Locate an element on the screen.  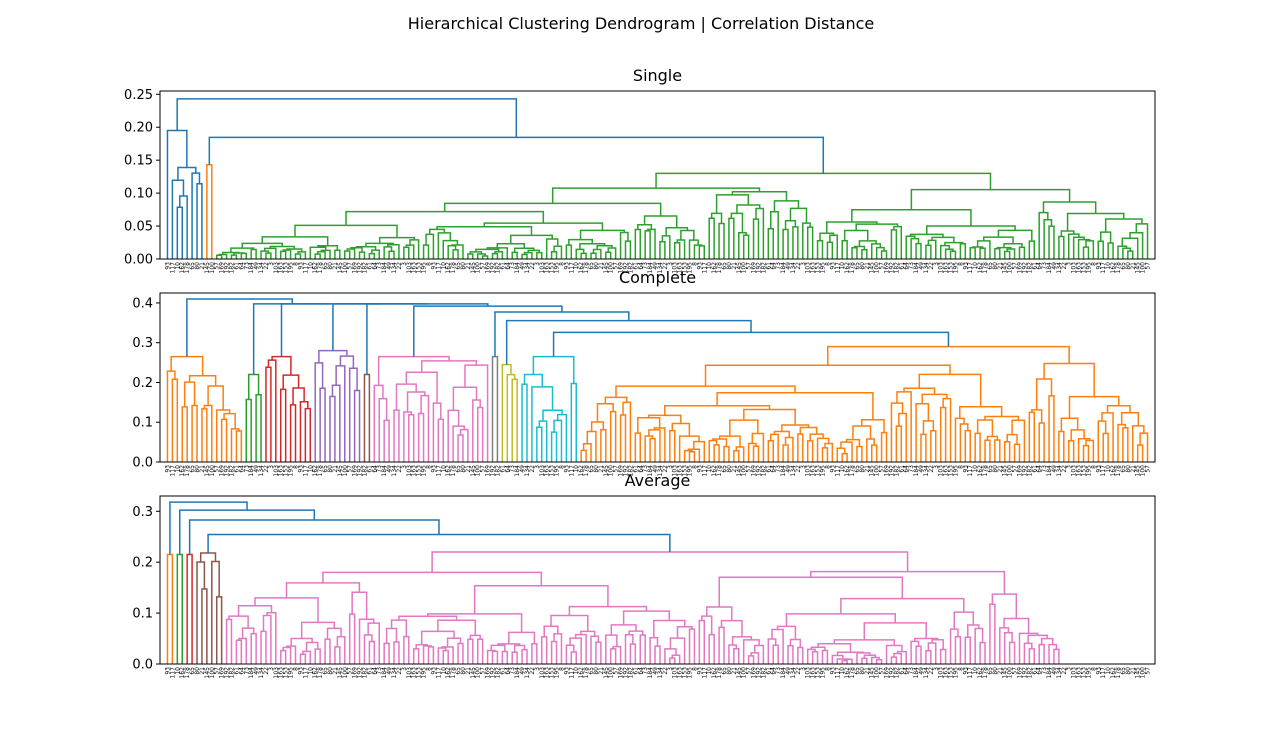
leaf-label: 57 is located at coordinates (616, 469).